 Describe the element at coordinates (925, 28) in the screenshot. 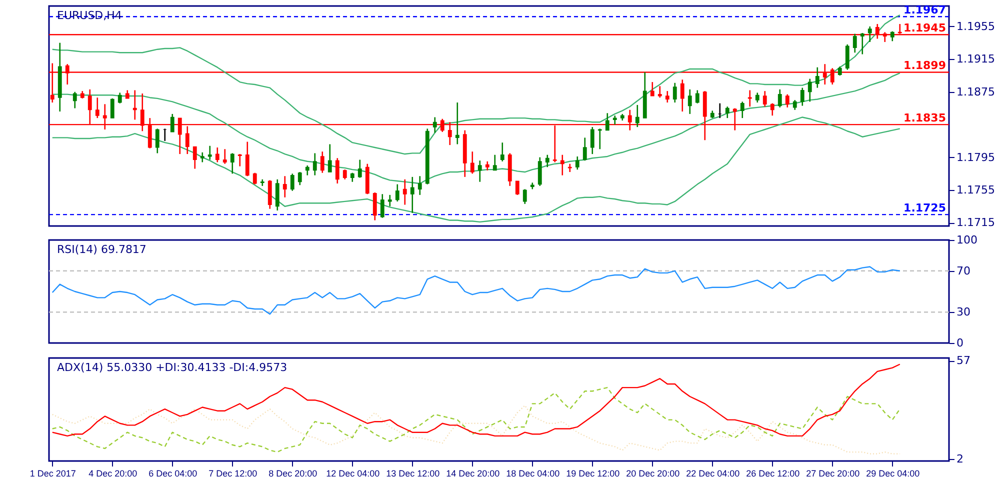

I see `ref-line-label: 1.1945` at that location.